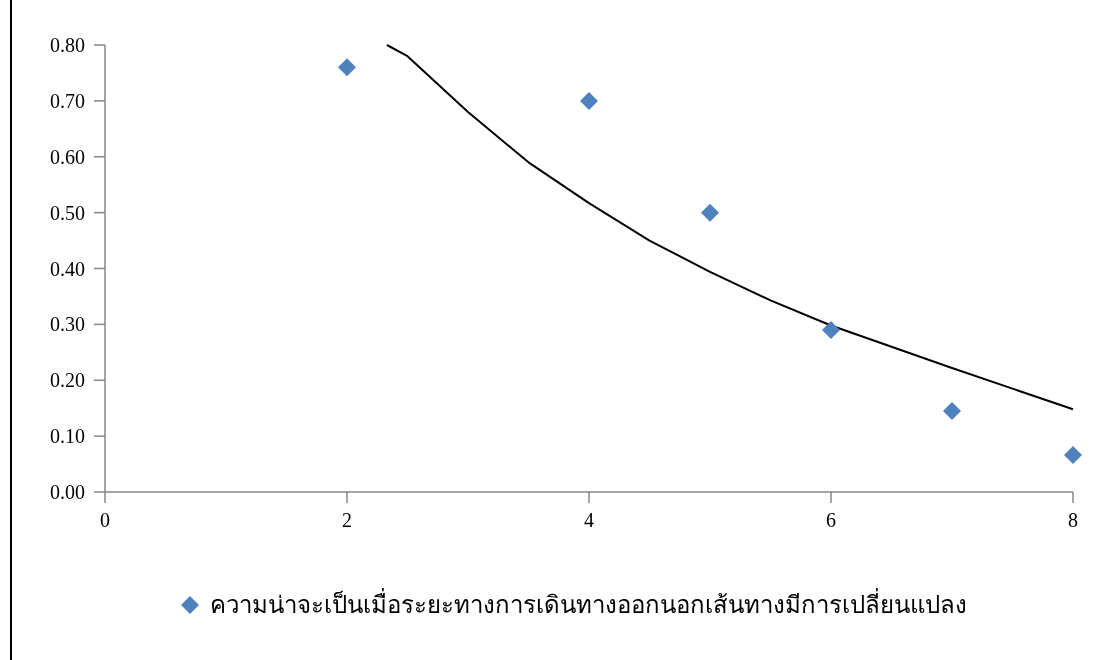 Image resolution: width=1117 pixels, height=660 pixels. What do you see at coordinates (67, 324) in the screenshot?
I see `y-tick-label: 0.30` at bounding box center [67, 324].